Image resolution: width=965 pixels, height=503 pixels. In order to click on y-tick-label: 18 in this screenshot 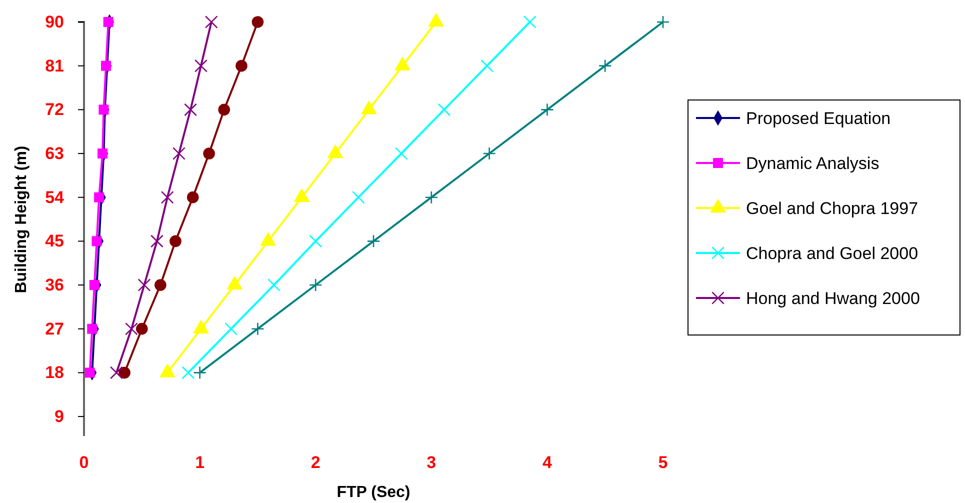, I will do `click(54, 372)`.